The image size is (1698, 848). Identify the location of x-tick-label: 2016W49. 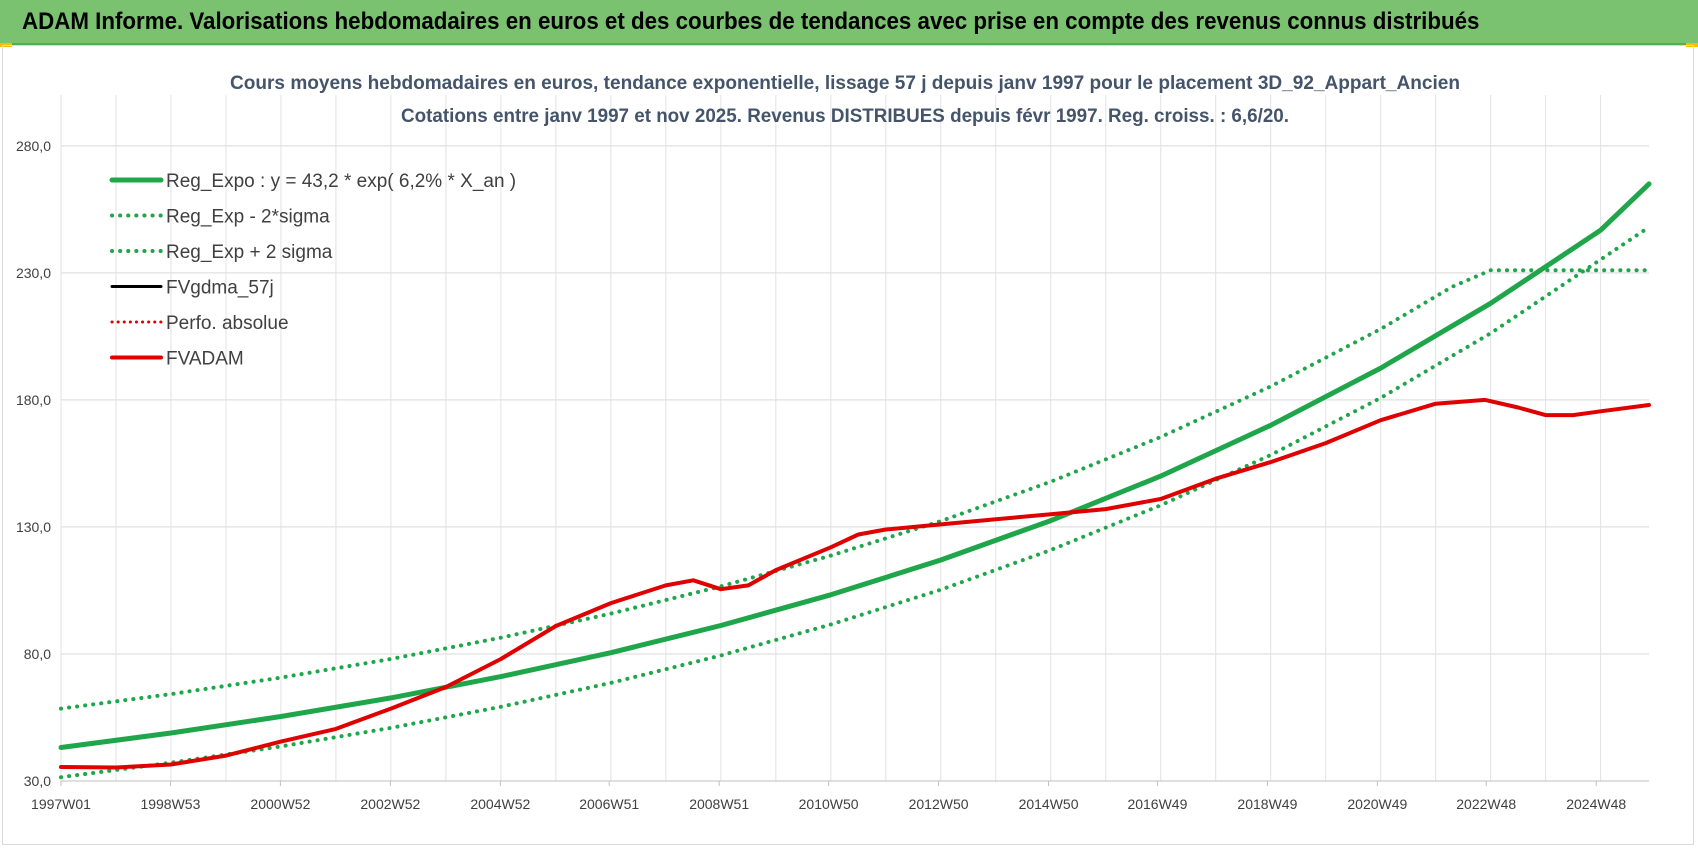
(1157, 804).